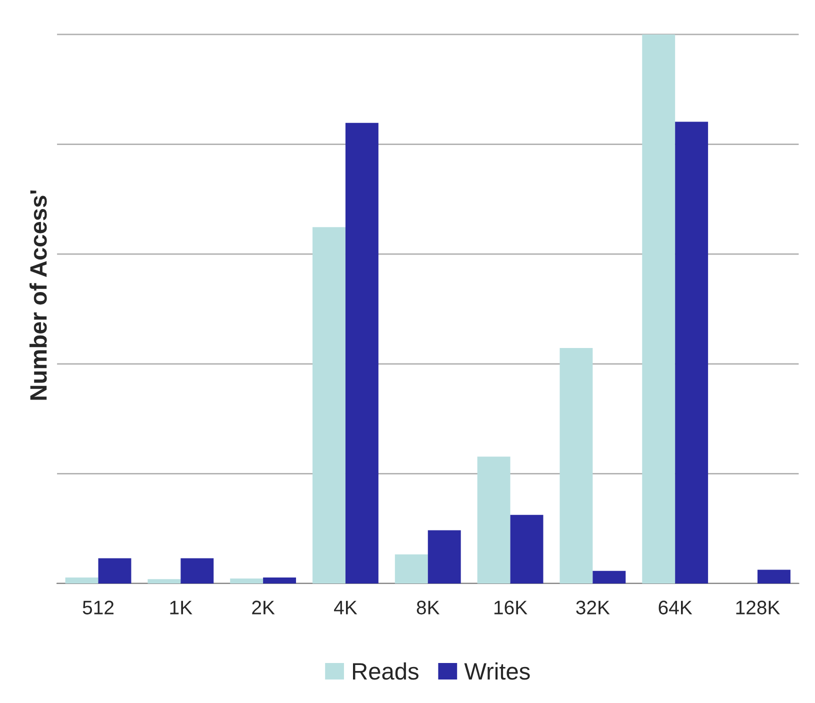  I want to click on y-axis-title: Number of Access', so click(38, 295).